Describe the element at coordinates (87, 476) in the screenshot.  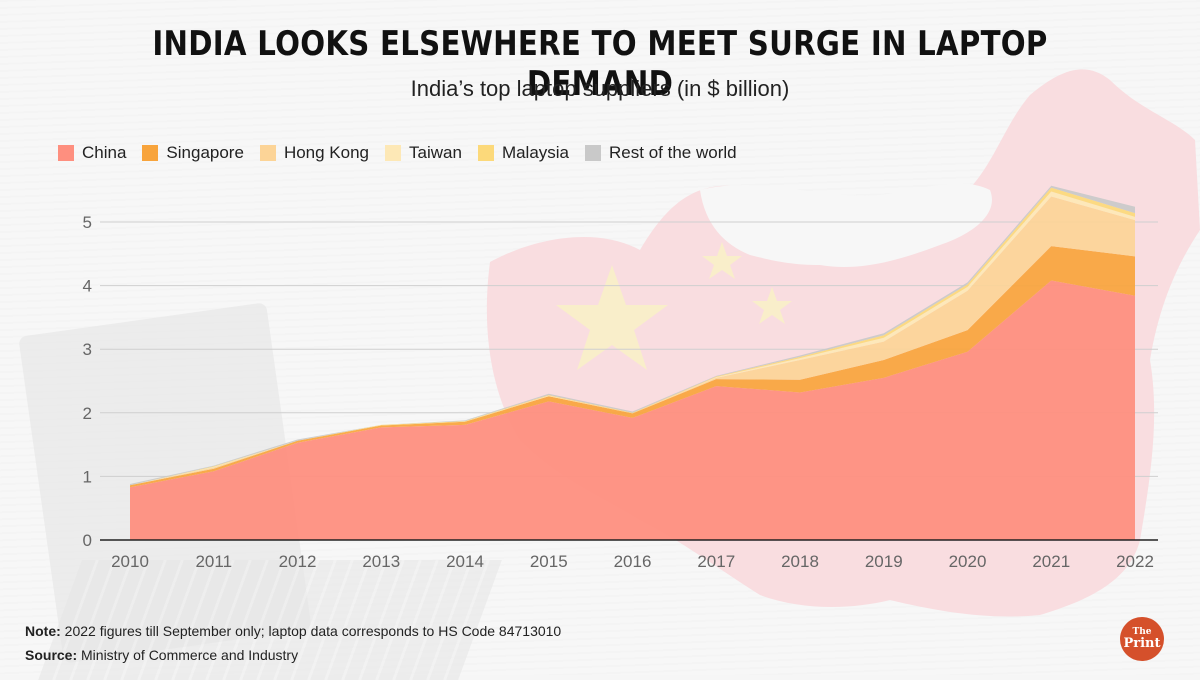
I see `y-tick-label: 1` at that location.